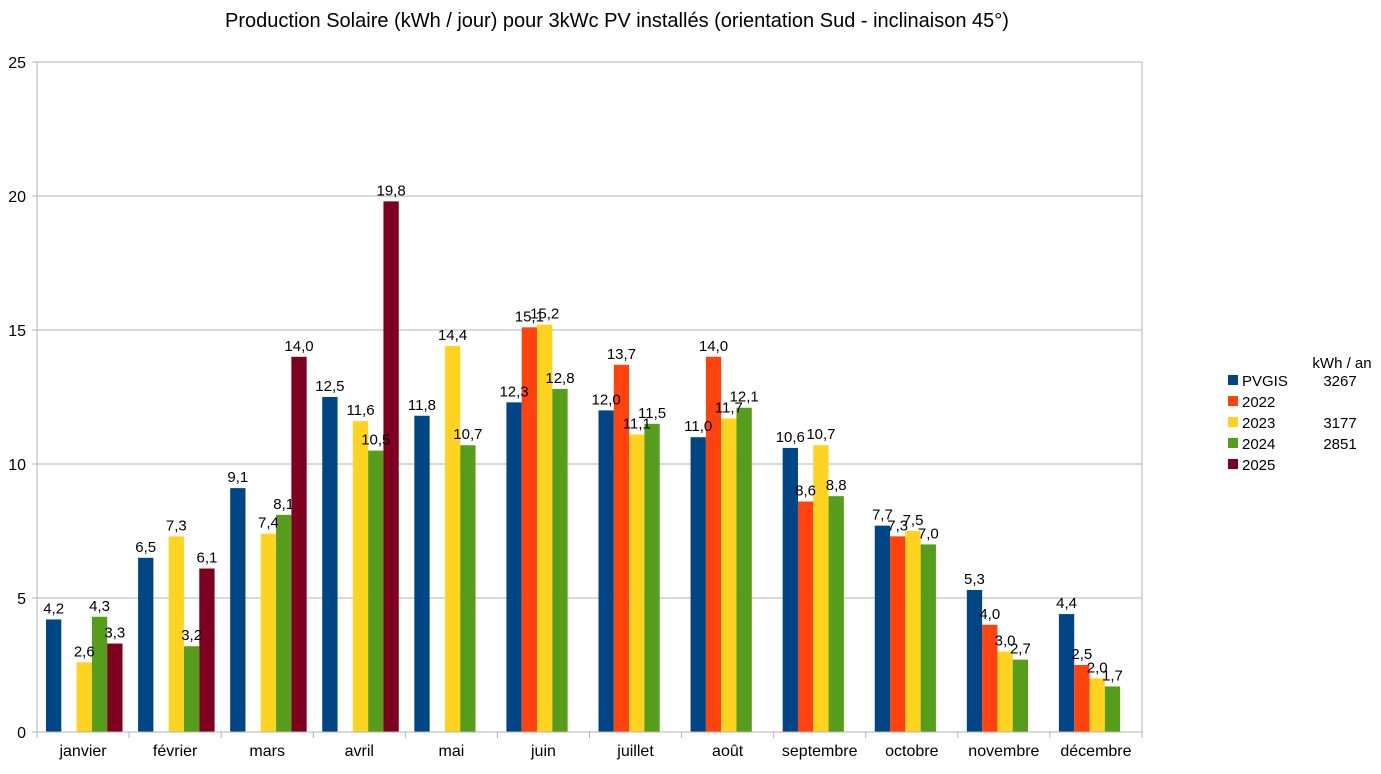 This screenshot has width=1381, height=774. What do you see at coordinates (82, 751) in the screenshot?
I see `x-tick-label: janvier` at bounding box center [82, 751].